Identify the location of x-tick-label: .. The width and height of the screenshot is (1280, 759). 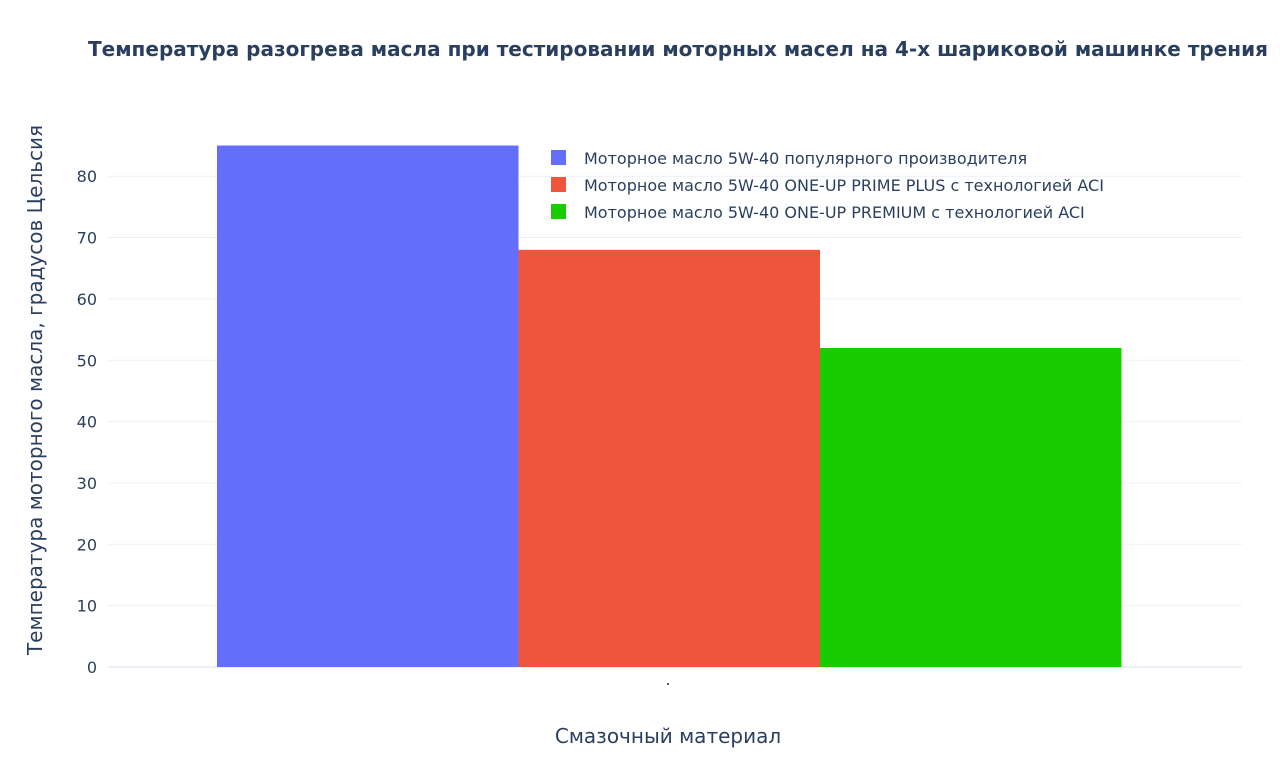
(667, 679).